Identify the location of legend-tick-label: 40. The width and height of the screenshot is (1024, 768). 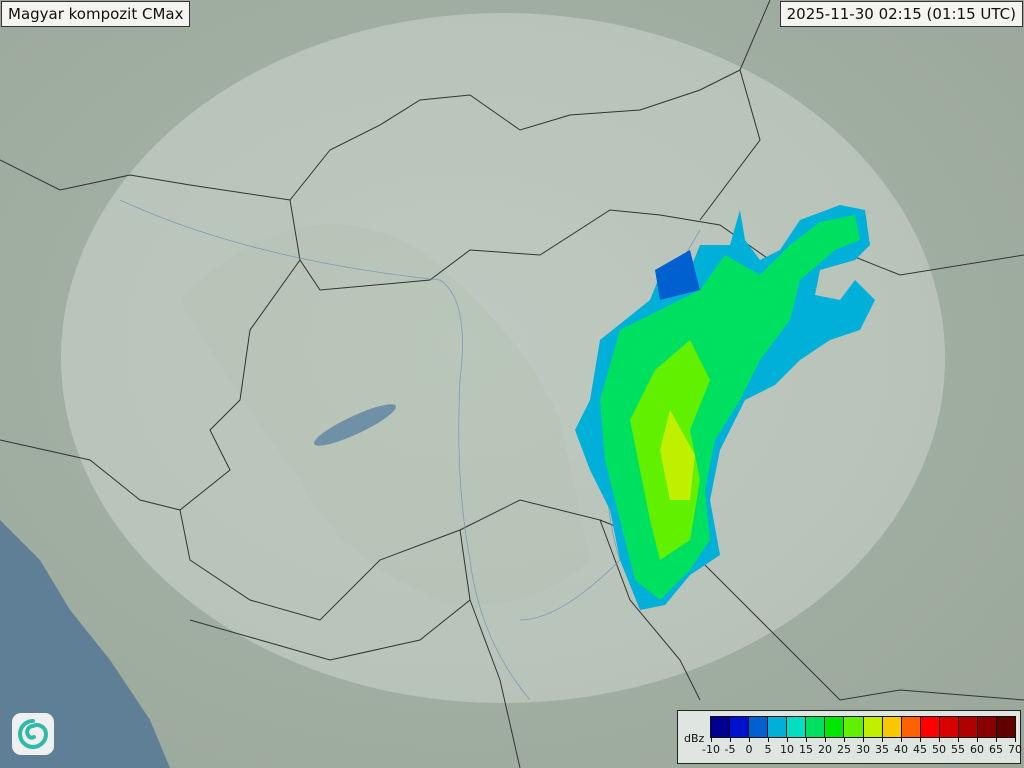
(901, 749).